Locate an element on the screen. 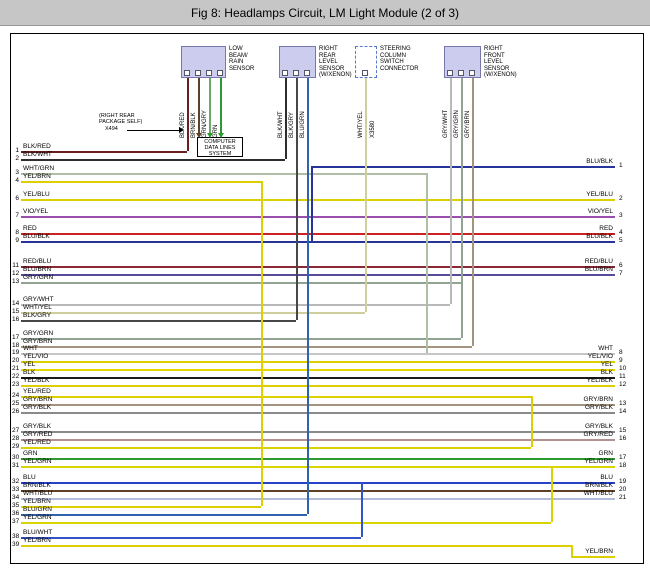 This screenshot has height=569, width=650. wire-number: 11 is located at coordinates (15, 265).